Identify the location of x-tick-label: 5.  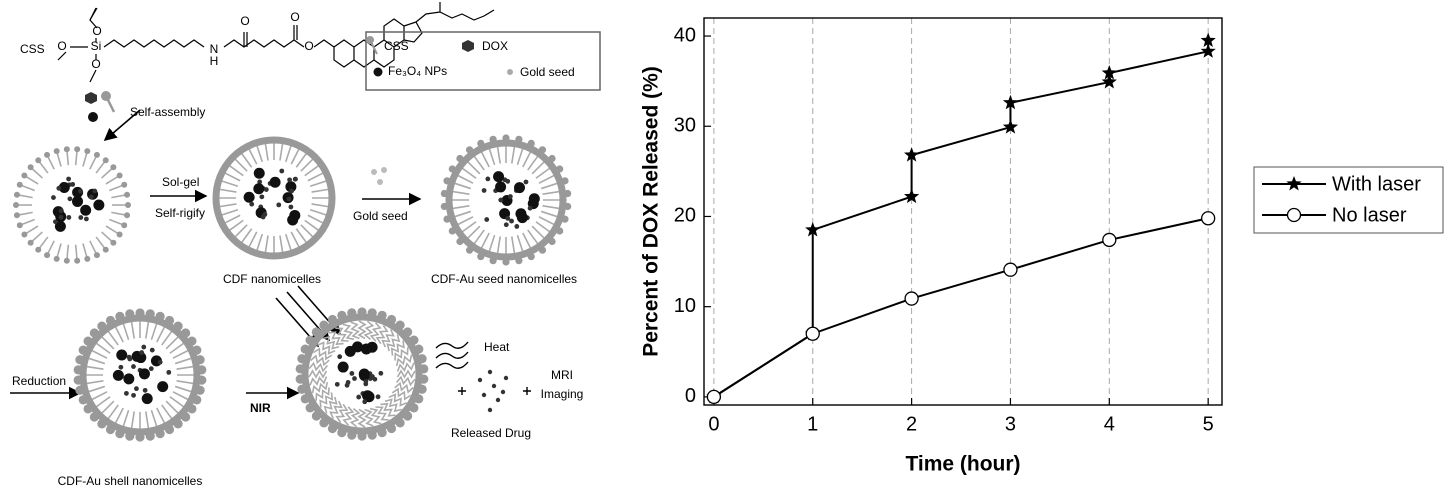
(1208, 424).